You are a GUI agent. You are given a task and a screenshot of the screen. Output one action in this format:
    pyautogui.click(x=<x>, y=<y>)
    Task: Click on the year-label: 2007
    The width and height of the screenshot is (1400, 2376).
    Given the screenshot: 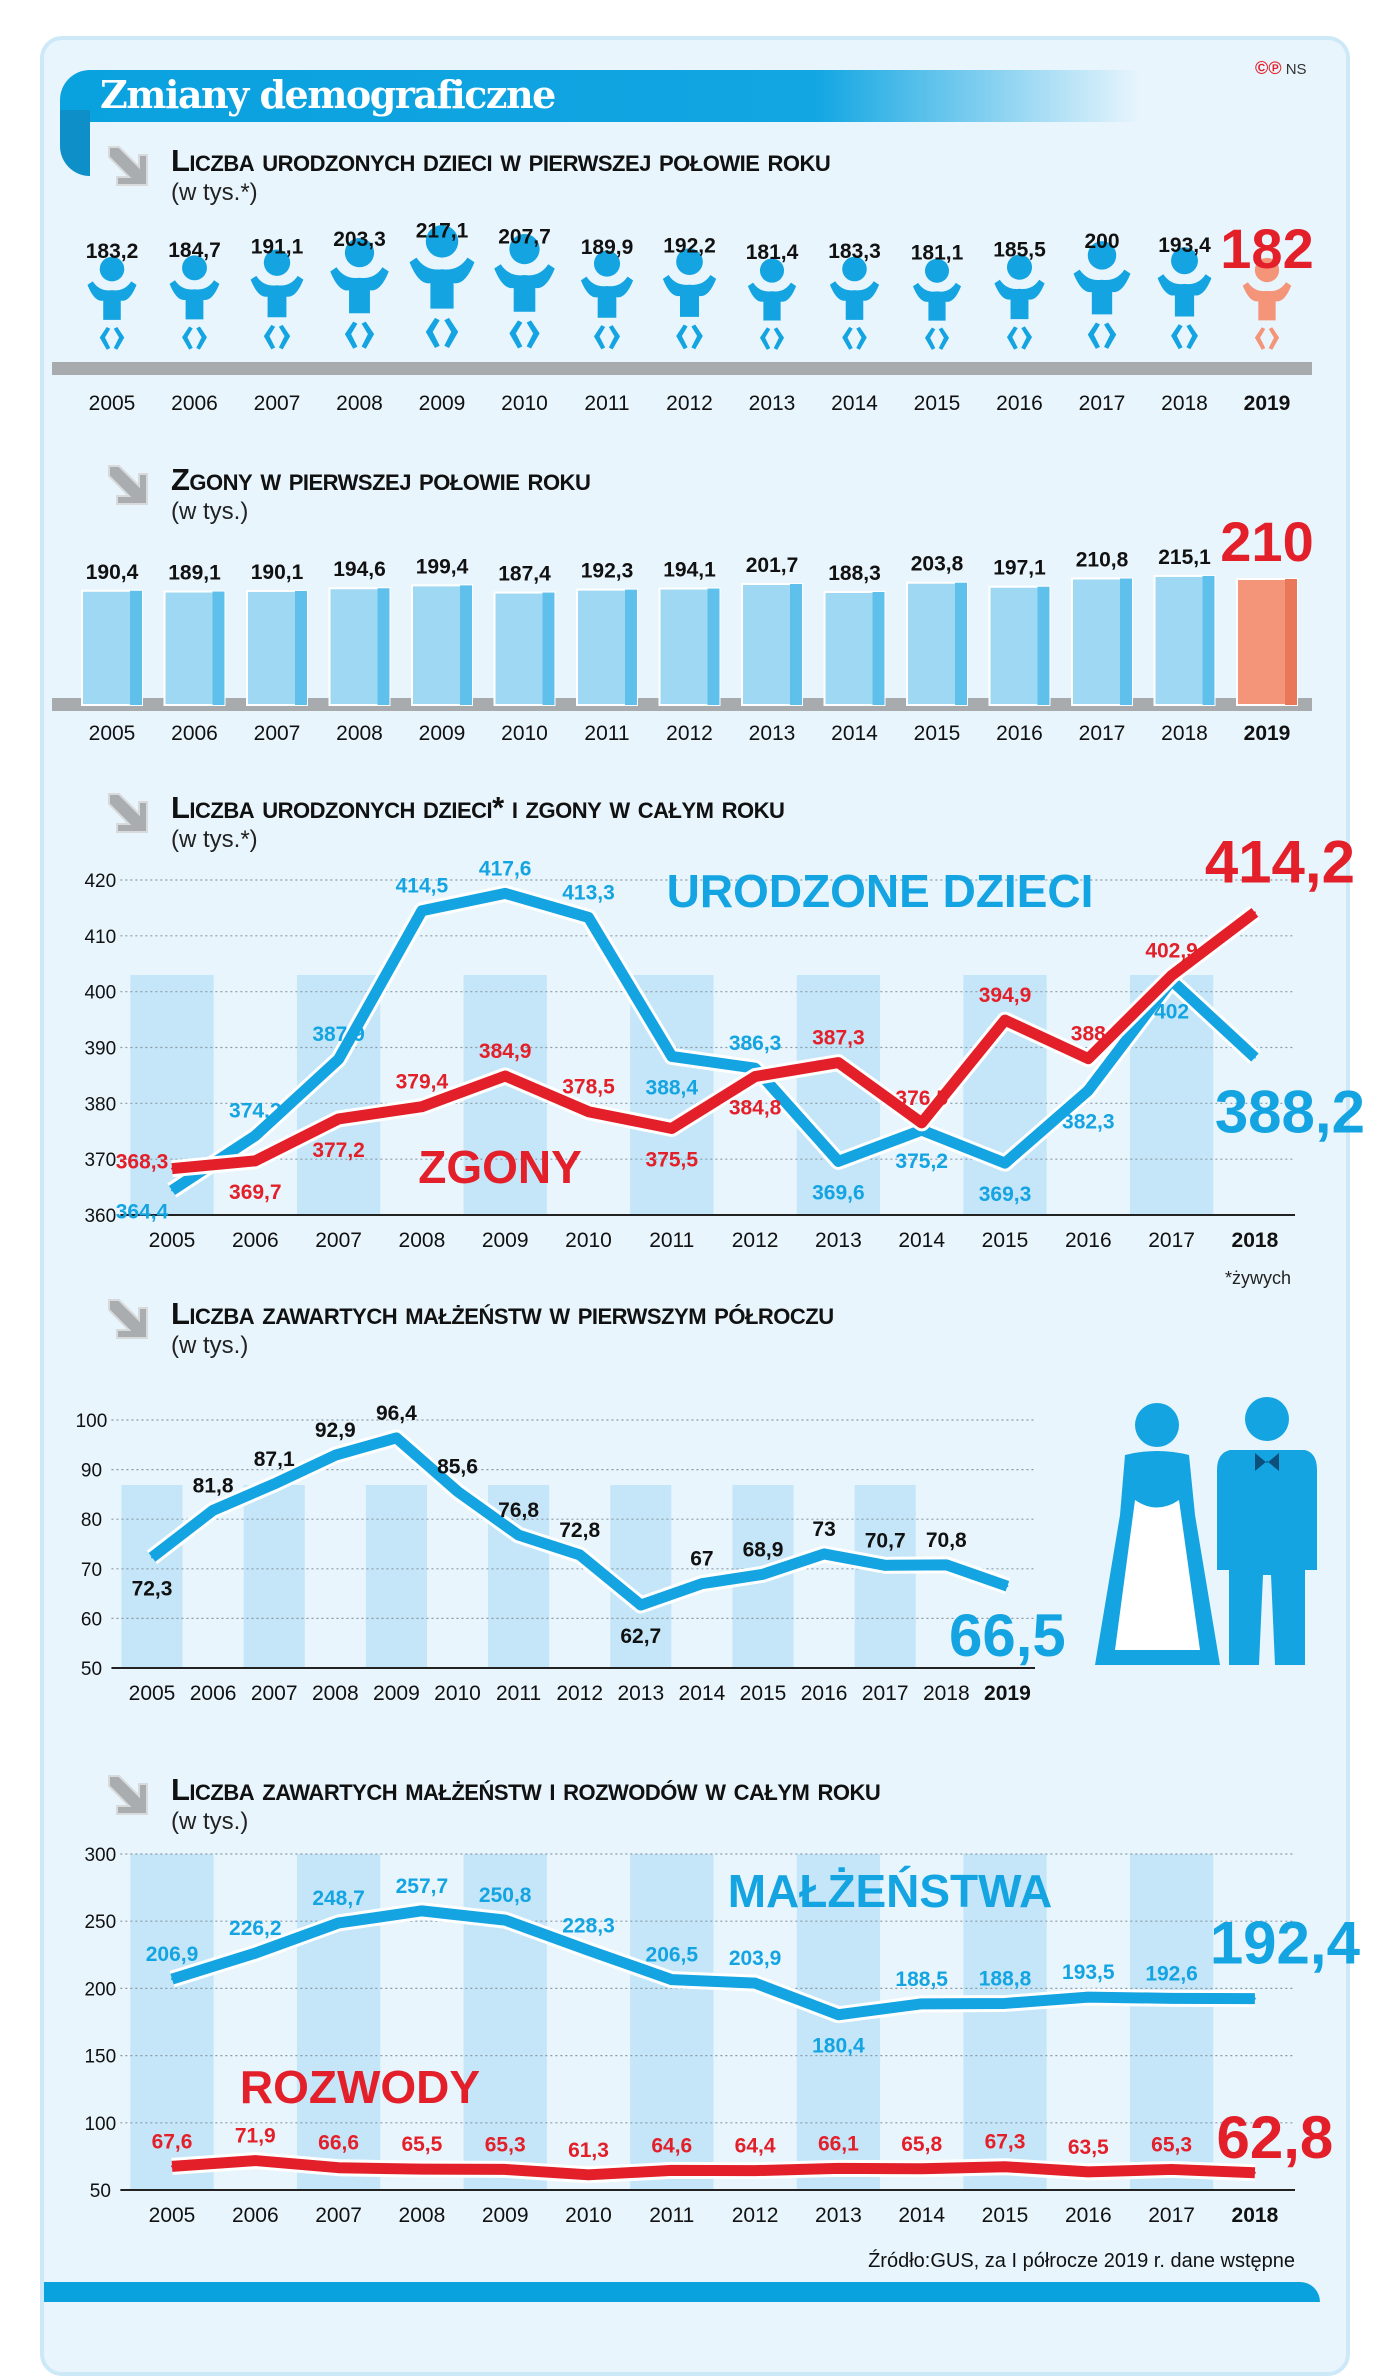 What is the action you would take?
    pyautogui.click(x=338, y=2215)
    